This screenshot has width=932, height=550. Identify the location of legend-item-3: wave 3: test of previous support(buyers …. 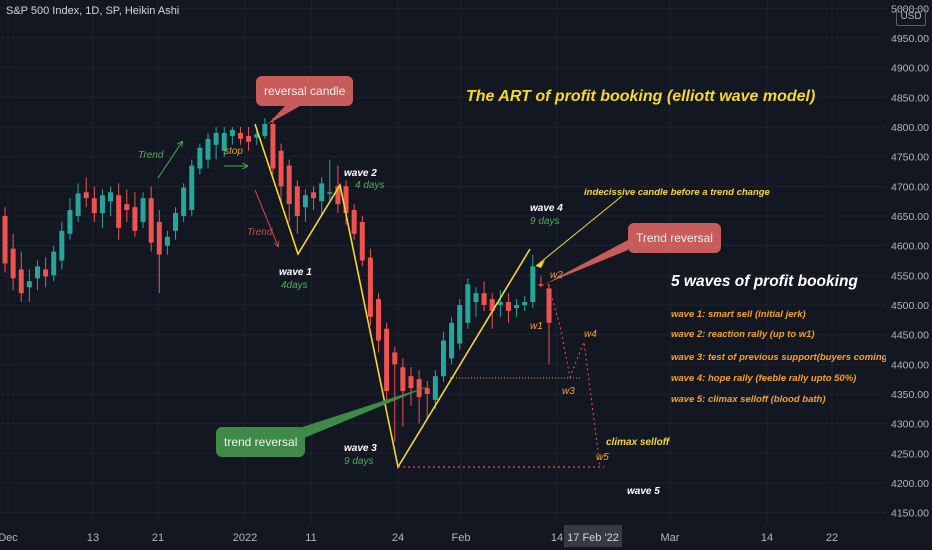
(781, 357).